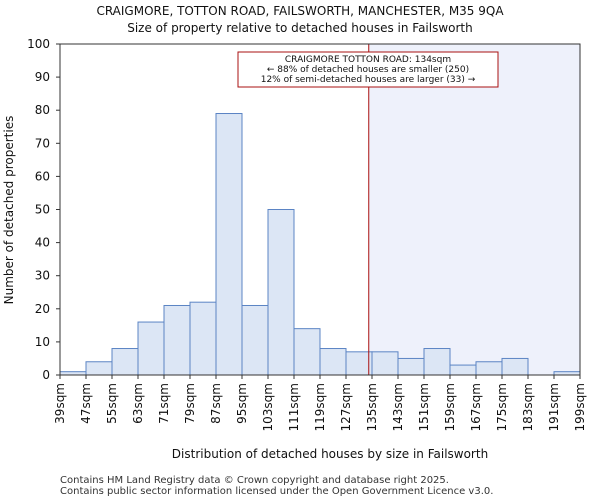 The image size is (600, 500). What do you see at coordinates (112, 403) in the screenshot?
I see `x-tick-label: 55sqm` at bounding box center [112, 403].